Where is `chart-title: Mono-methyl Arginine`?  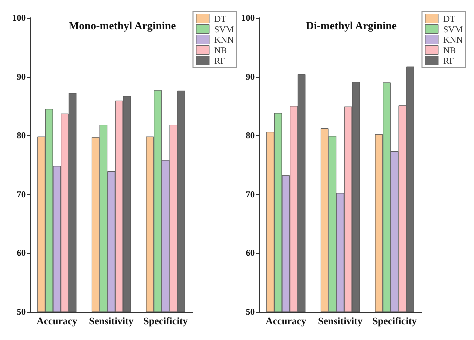
chart-title: Mono-methyl Arginine is located at coordinates (122, 26).